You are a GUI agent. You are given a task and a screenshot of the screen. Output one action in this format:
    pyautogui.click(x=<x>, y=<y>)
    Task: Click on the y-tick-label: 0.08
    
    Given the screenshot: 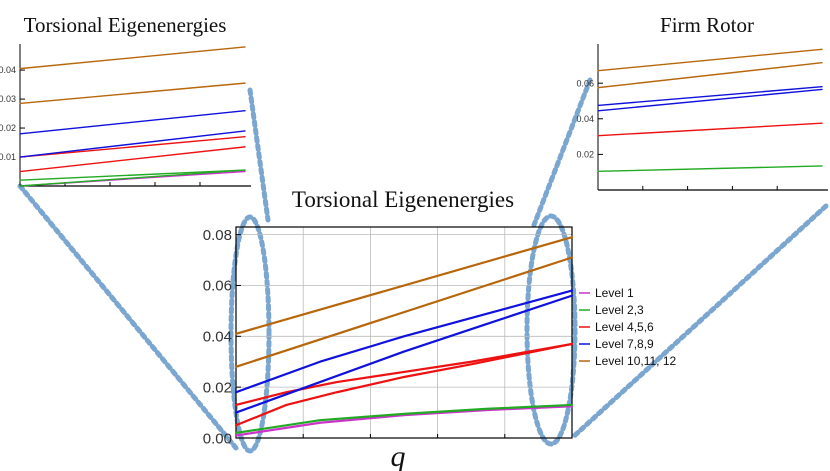 What is the action you would take?
    pyautogui.click(x=217, y=235)
    